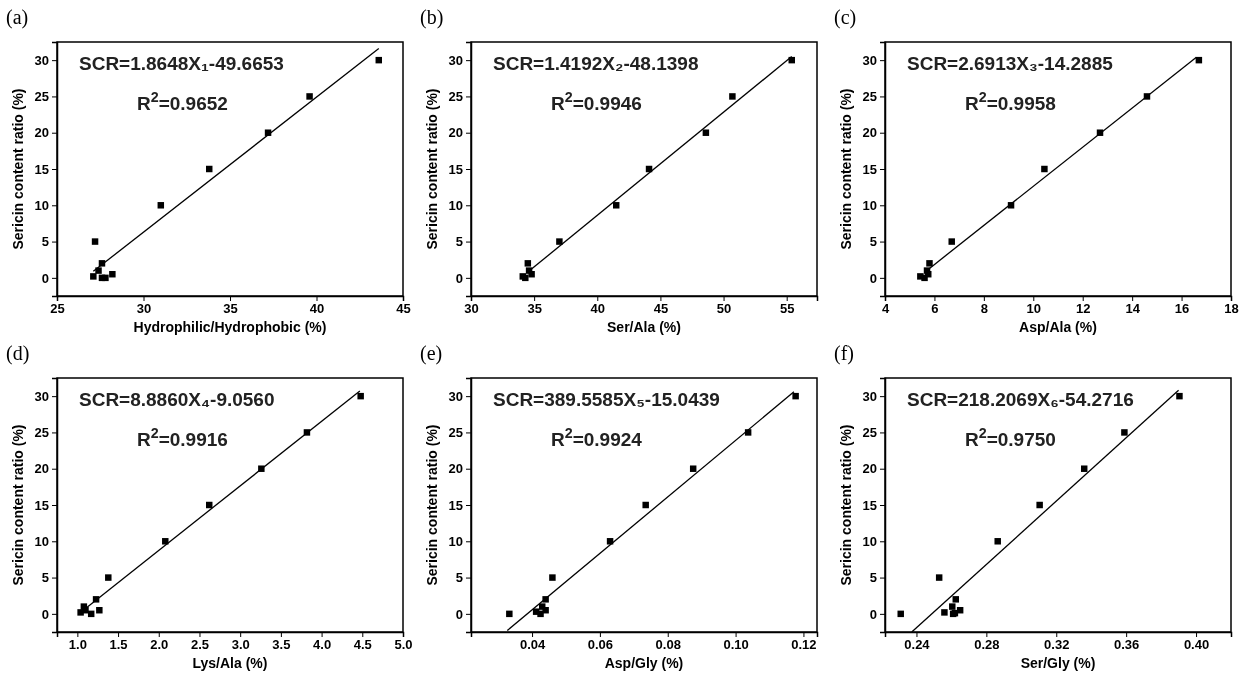 Image resolution: width=1243 pixels, height=679 pixels. Describe the element at coordinates (1020, 399) in the screenshot. I see `annotation: SCR=218.2069X₆-54.2716` at that location.